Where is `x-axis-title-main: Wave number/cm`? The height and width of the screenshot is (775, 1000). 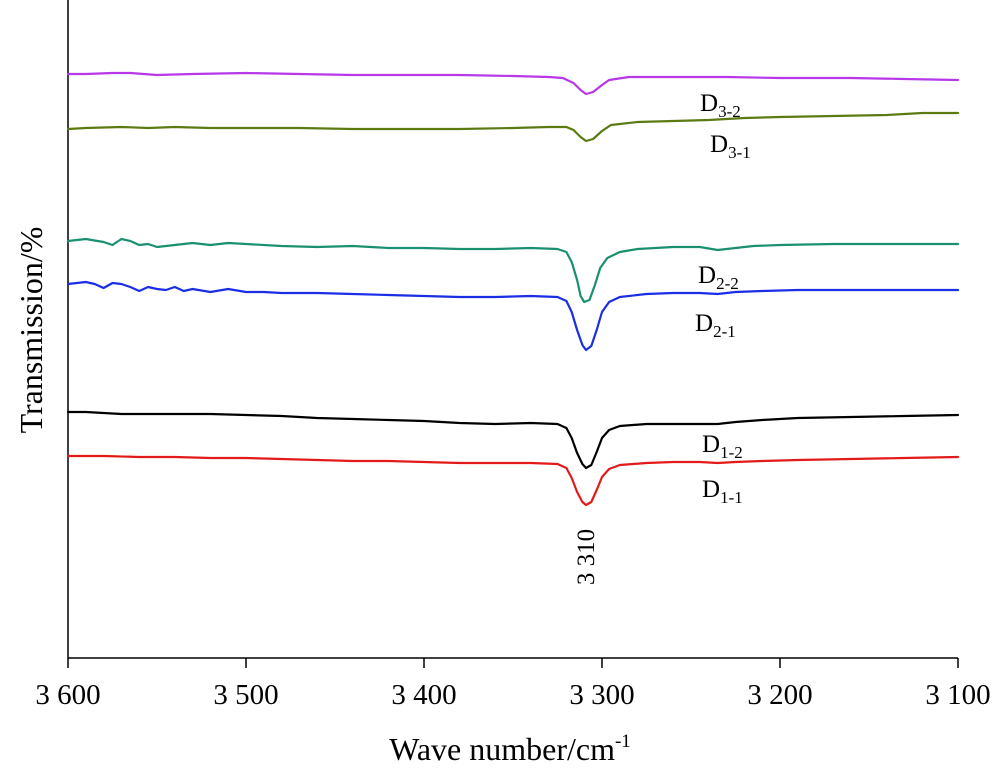 x-axis-title-main: Wave number/cm is located at coordinates (502, 749).